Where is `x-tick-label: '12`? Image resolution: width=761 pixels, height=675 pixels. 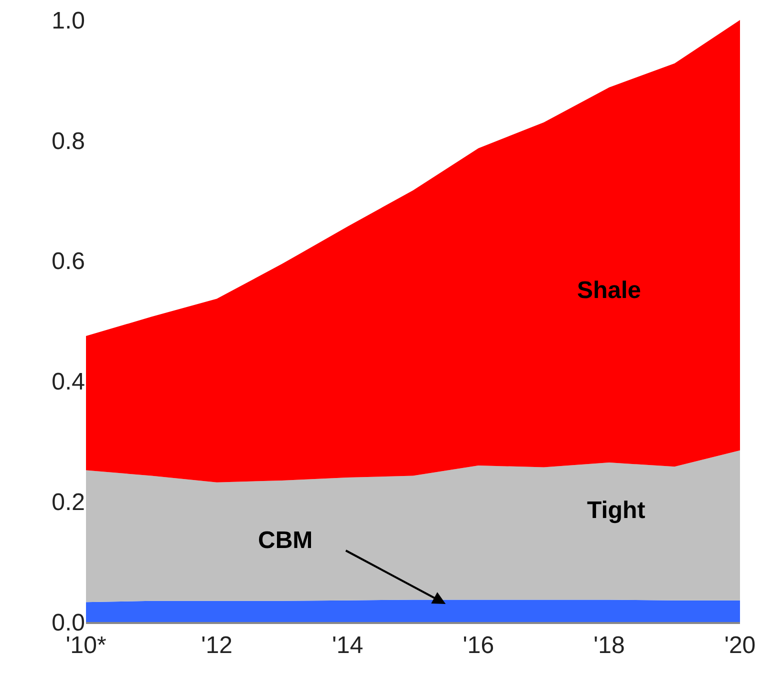
x-tick-label: '12 is located at coordinates (216, 645).